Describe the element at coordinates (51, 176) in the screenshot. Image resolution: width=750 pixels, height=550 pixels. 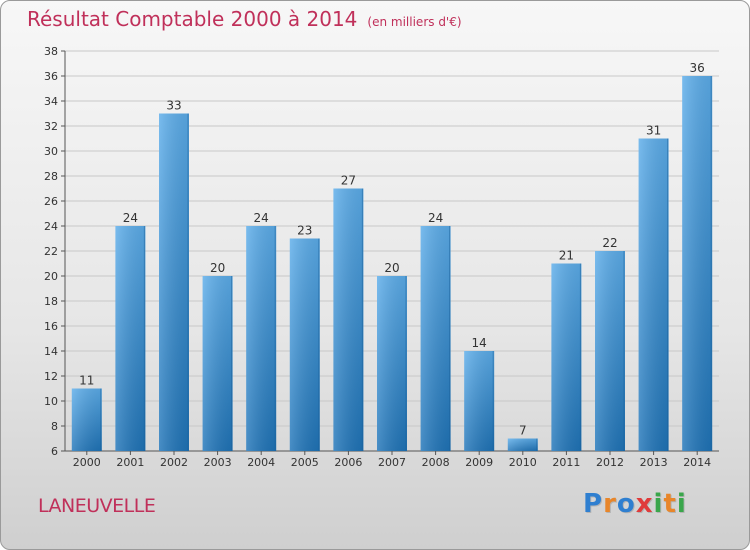
I see `y-tick-label: 28` at that location.